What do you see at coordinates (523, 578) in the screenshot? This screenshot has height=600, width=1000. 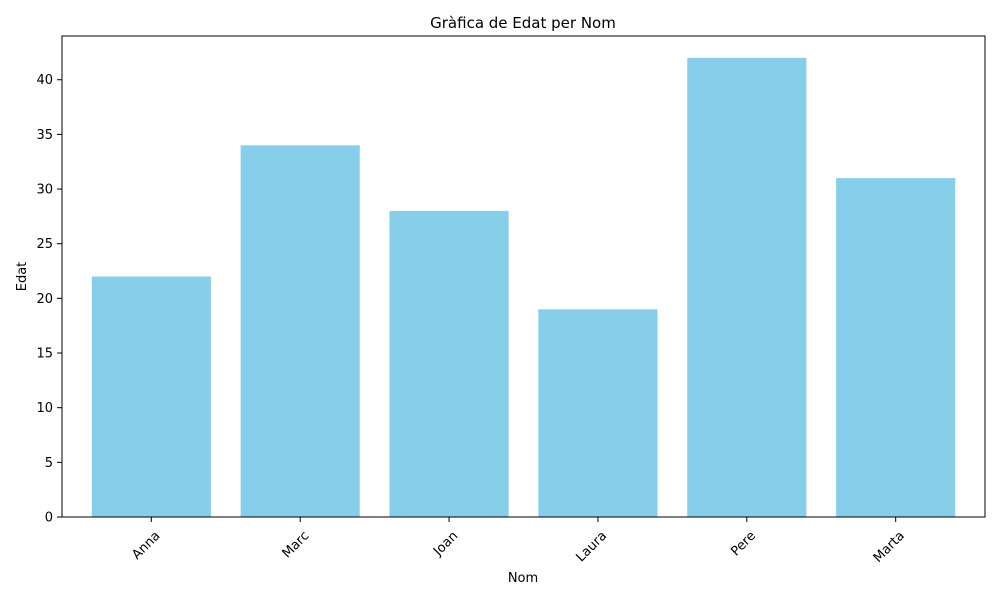 I see `x-axis-label: Nom` at bounding box center [523, 578].